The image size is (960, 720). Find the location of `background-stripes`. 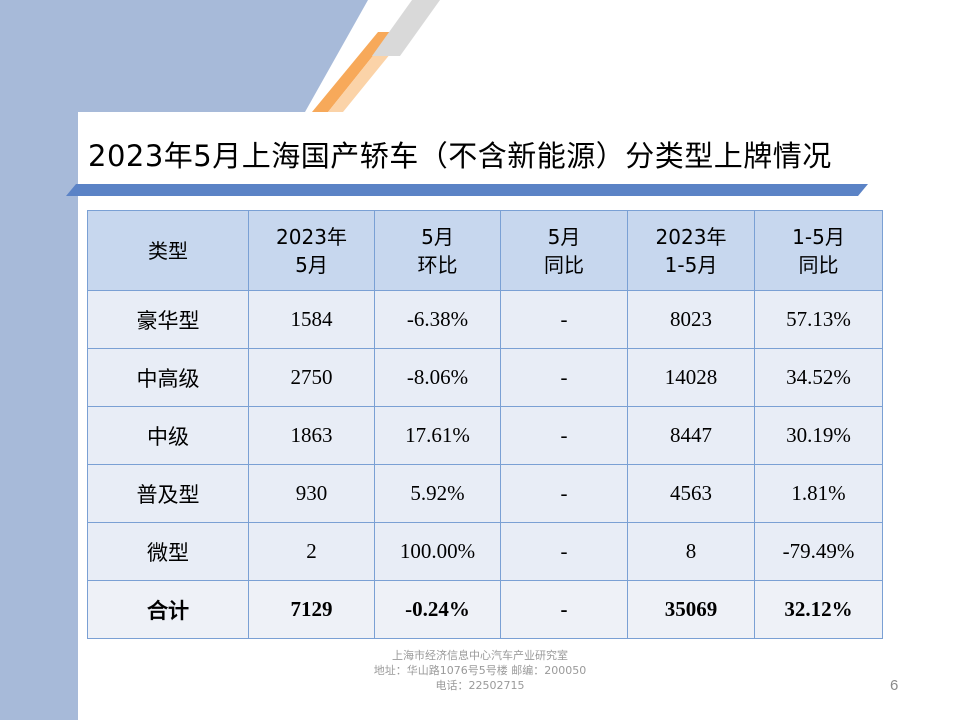

background-stripes is located at coordinates (259, 56).